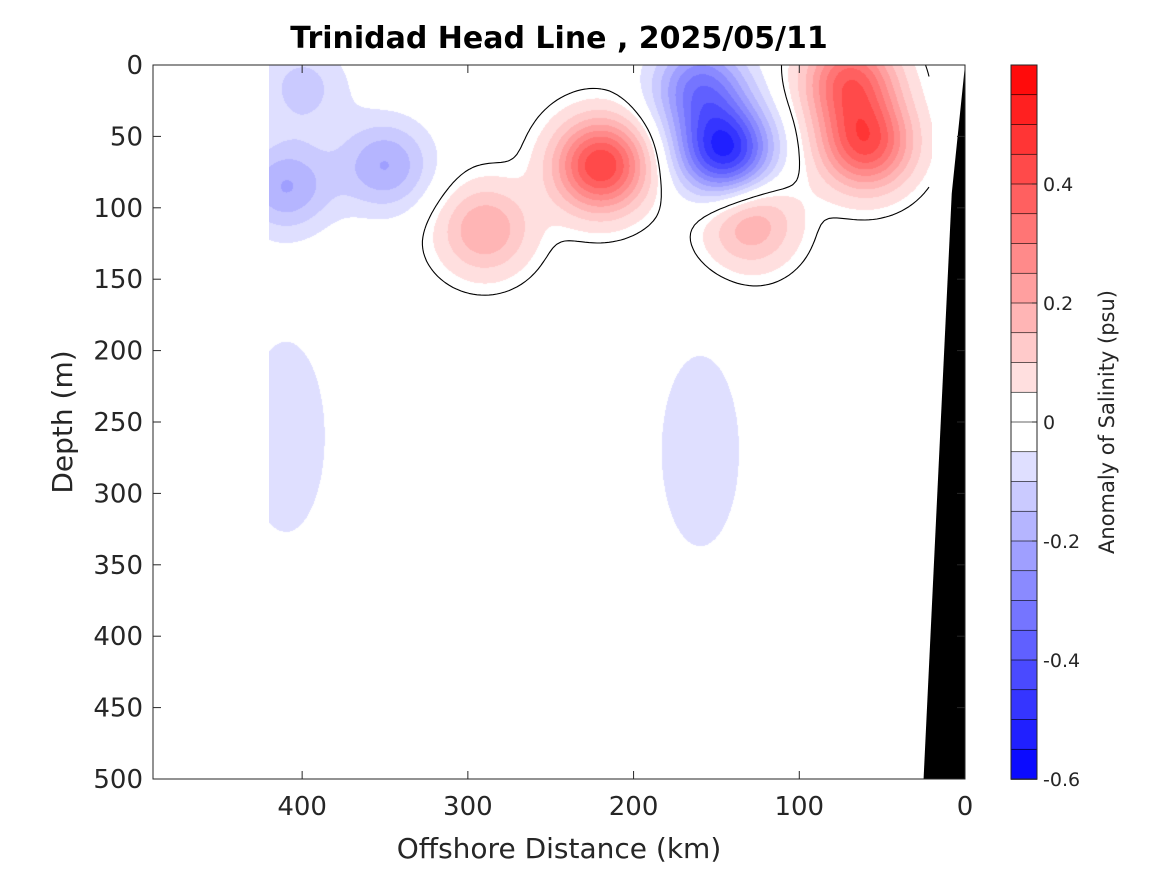 The height and width of the screenshot is (875, 1167). I want to click on colorbar: 0.4 0.2 0 -0.2 -0.4 -0.6, so click(1045, 427).